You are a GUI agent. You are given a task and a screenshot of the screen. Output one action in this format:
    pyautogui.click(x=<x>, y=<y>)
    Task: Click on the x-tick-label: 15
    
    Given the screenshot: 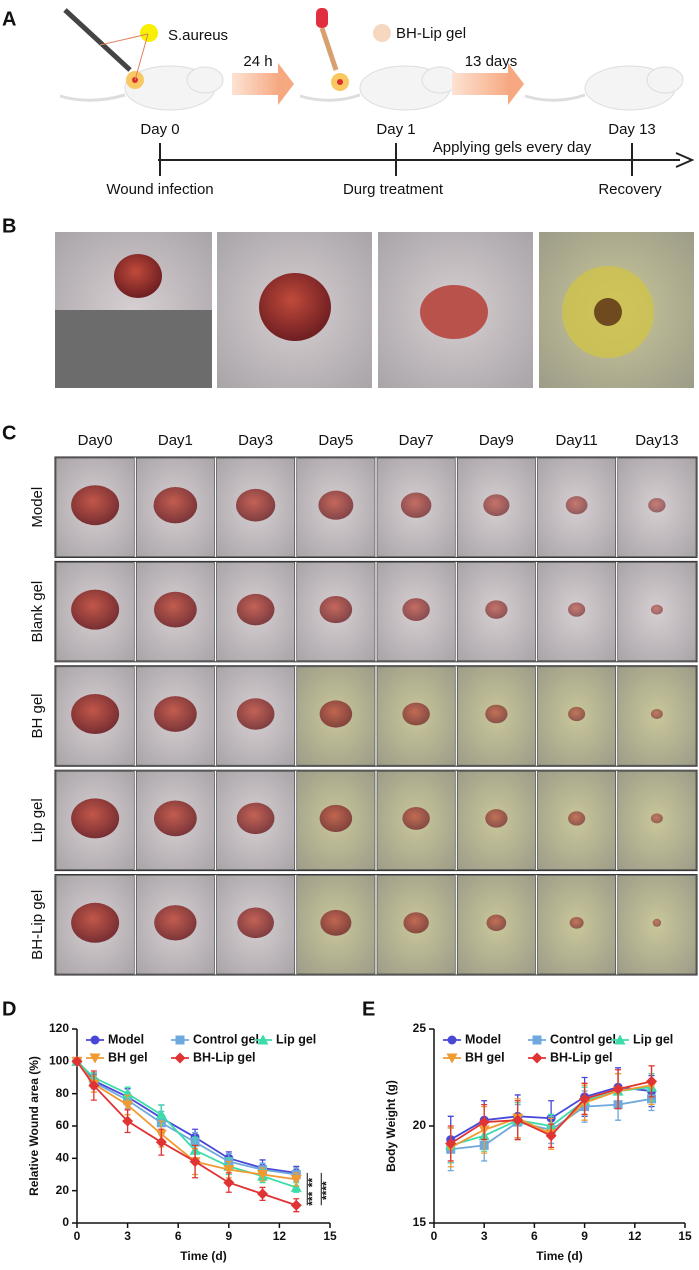 What is the action you would take?
    pyautogui.click(x=685, y=1236)
    